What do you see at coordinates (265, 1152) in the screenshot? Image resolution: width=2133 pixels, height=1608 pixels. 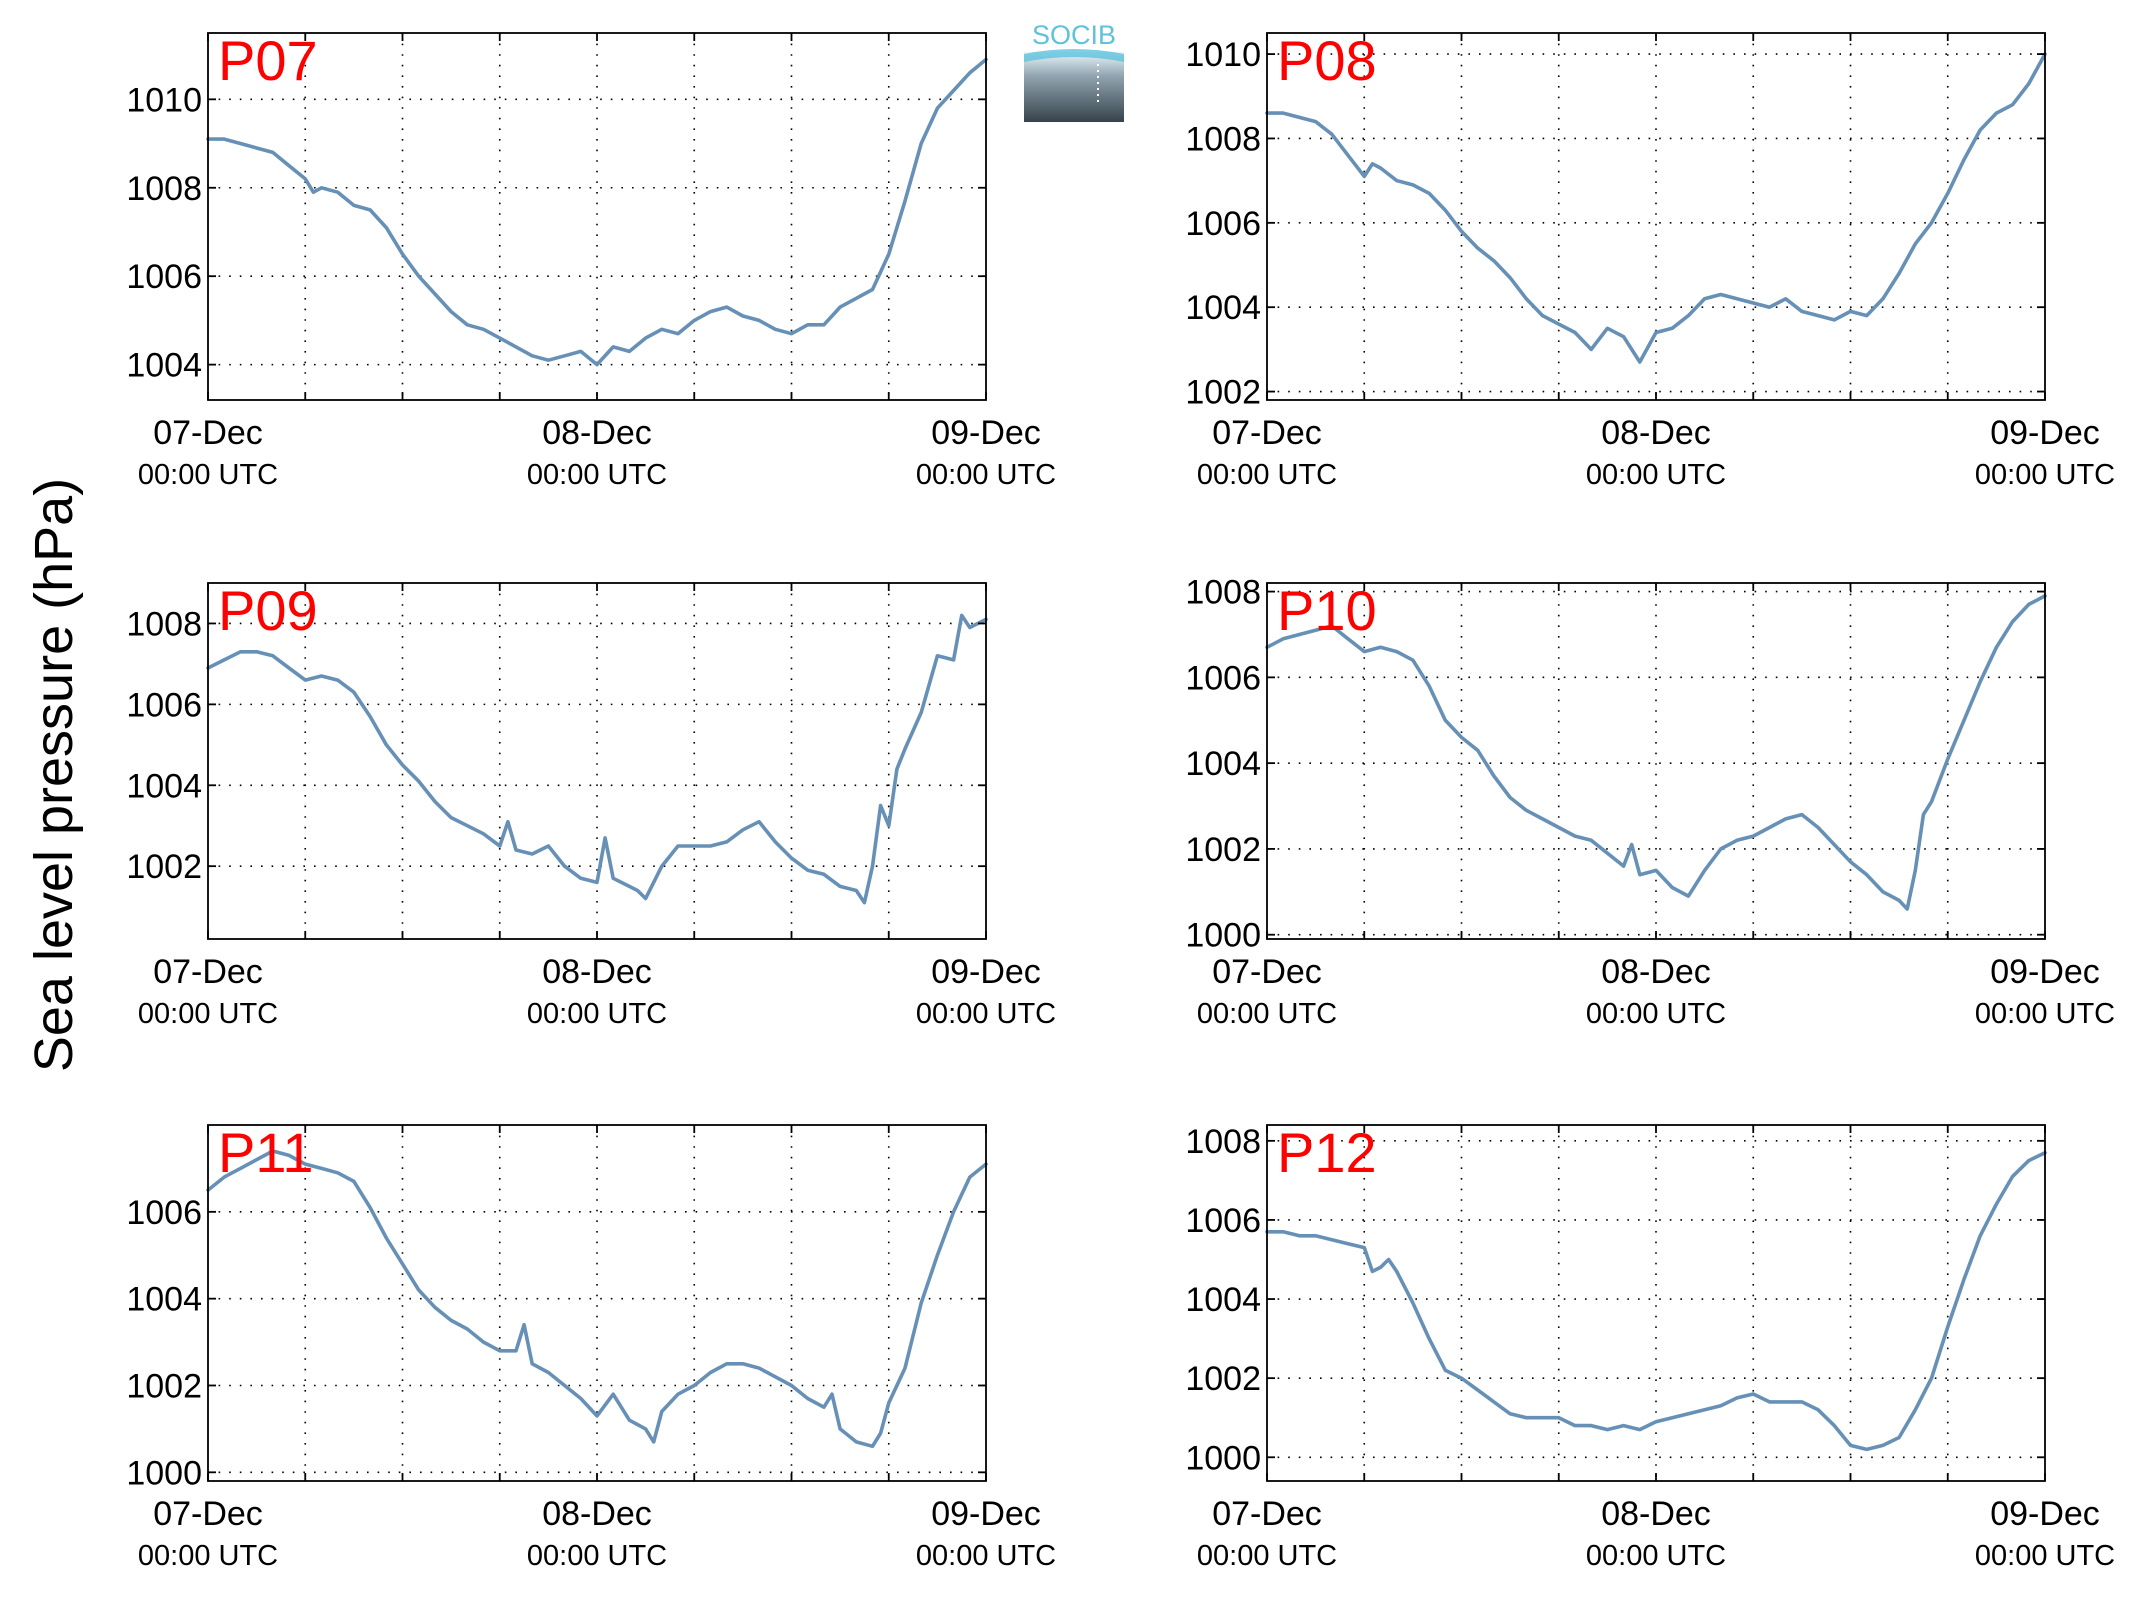 I see `panel-title: P11` at bounding box center [265, 1152].